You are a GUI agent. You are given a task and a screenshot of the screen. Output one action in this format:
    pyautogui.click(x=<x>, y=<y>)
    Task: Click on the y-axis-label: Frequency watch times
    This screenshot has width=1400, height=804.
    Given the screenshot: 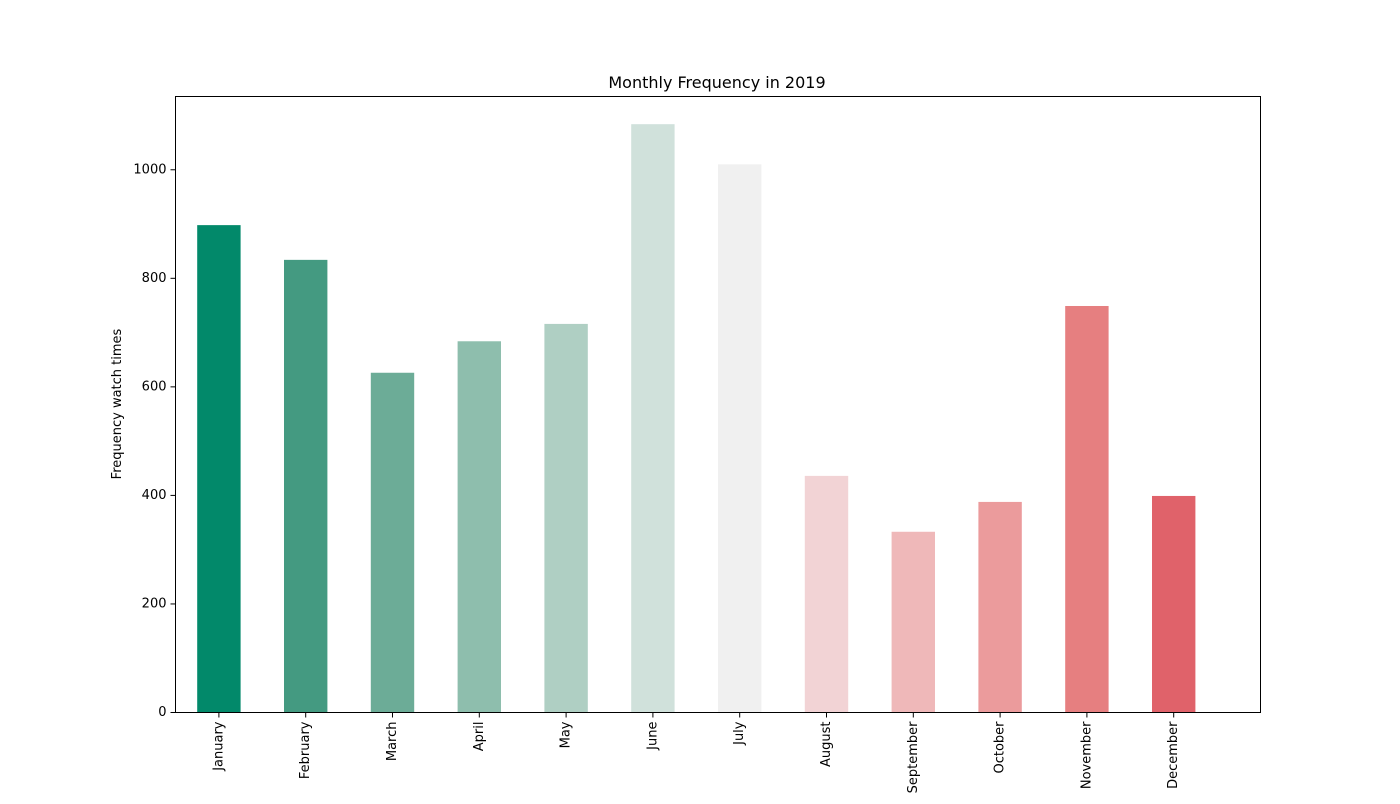 What is the action you would take?
    pyautogui.click(x=117, y=403)
    